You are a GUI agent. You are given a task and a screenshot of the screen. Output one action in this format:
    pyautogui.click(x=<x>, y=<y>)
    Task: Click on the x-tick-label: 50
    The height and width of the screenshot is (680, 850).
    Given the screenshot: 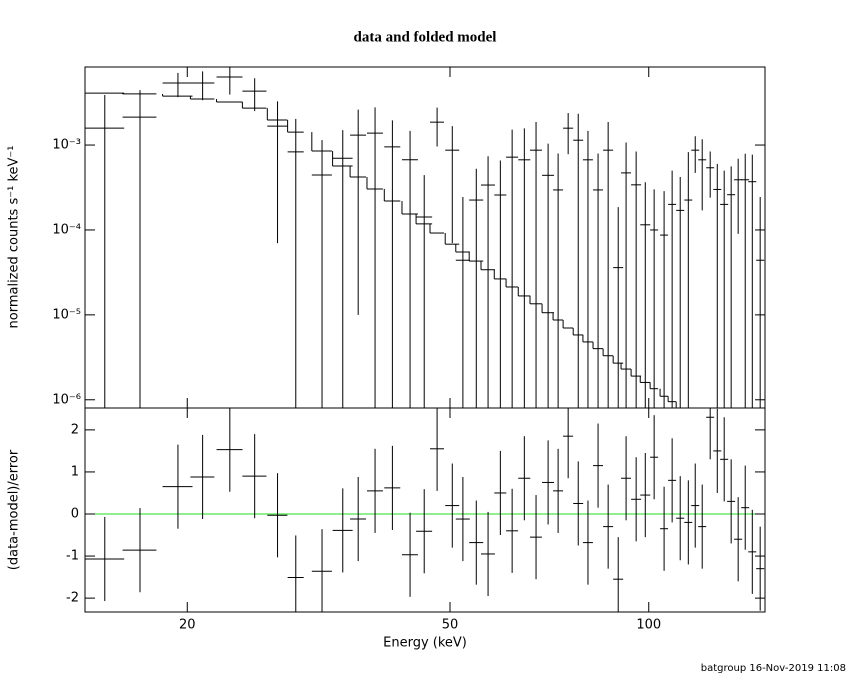 What is the action you would take?
    pyautogui.click(x=450, y=625)
    